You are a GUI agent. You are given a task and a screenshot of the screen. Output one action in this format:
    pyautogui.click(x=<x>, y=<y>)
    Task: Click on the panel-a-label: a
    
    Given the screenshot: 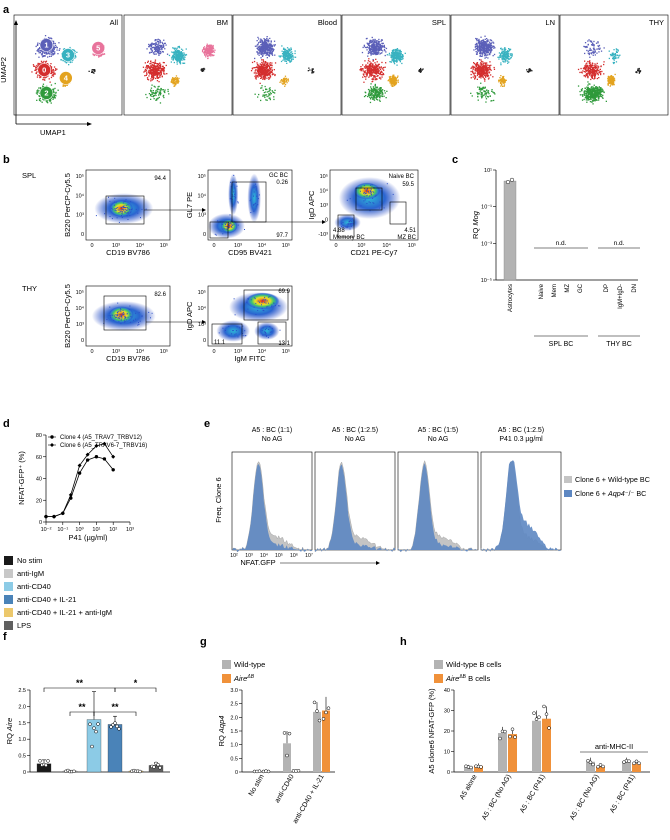 What is the action you would take?
    pyautogui.click(x=6, y=10)
    